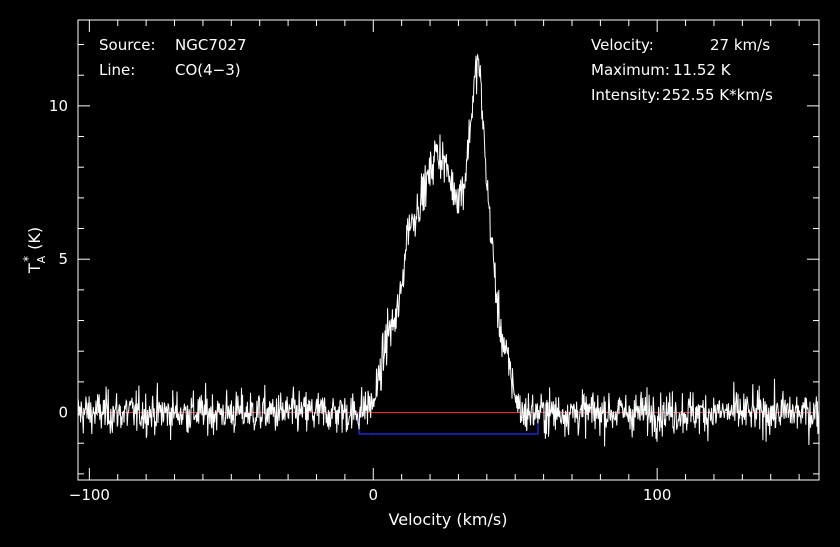 The width and height of the screenshot is (840, 547). Describe the element at coordinates (41, 259) in the screenshot. I see `y-axis-label-sub: A` at that location.